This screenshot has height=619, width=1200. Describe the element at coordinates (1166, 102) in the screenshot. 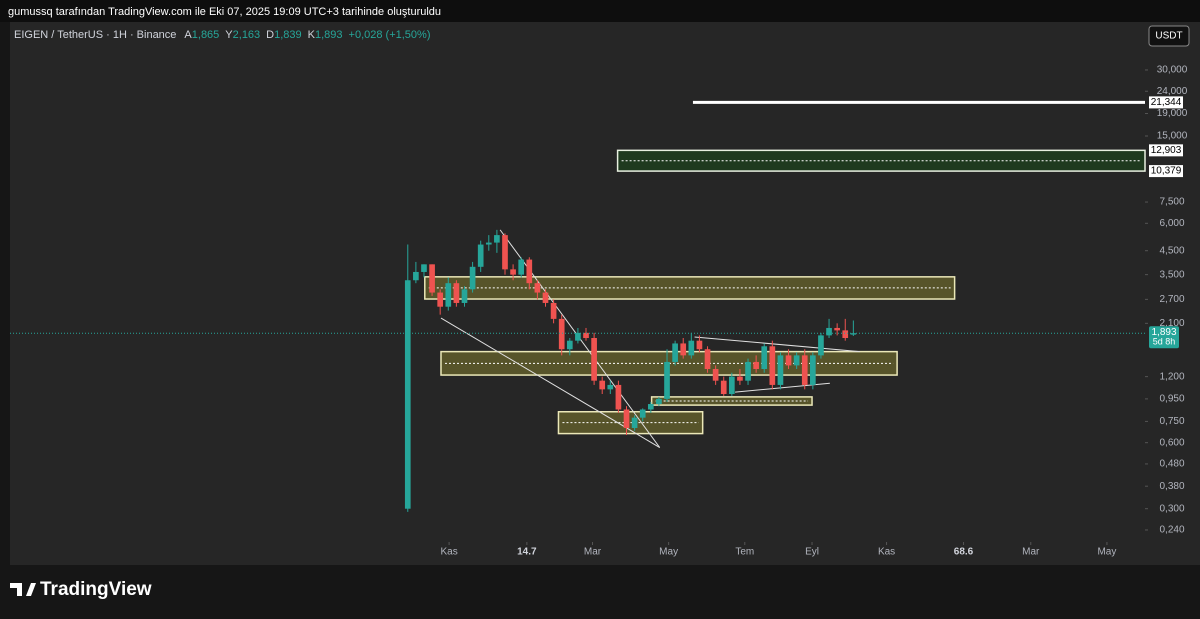

I see `level-label: 21,344` at that location.